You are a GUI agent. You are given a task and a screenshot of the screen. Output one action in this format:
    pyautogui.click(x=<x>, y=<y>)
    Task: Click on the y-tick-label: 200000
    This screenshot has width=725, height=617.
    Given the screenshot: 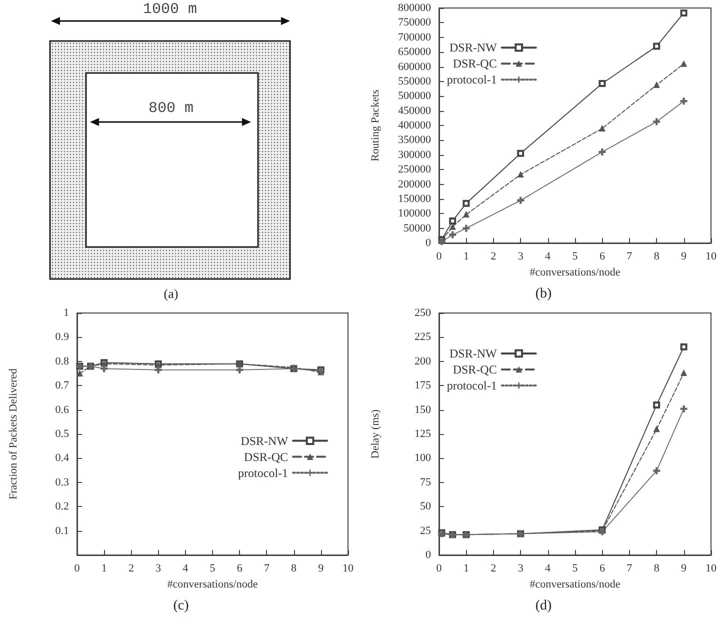 What is the action you would take?
    pyautogui.click(x=415, y=184)
    